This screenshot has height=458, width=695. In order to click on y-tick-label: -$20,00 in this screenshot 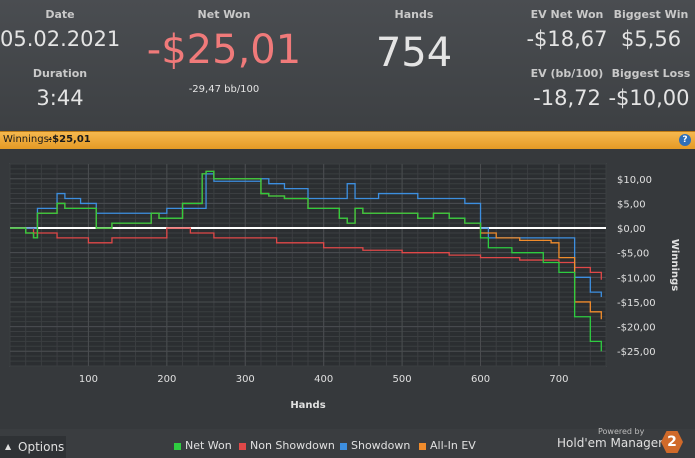, I will do `click(636, 328)`.